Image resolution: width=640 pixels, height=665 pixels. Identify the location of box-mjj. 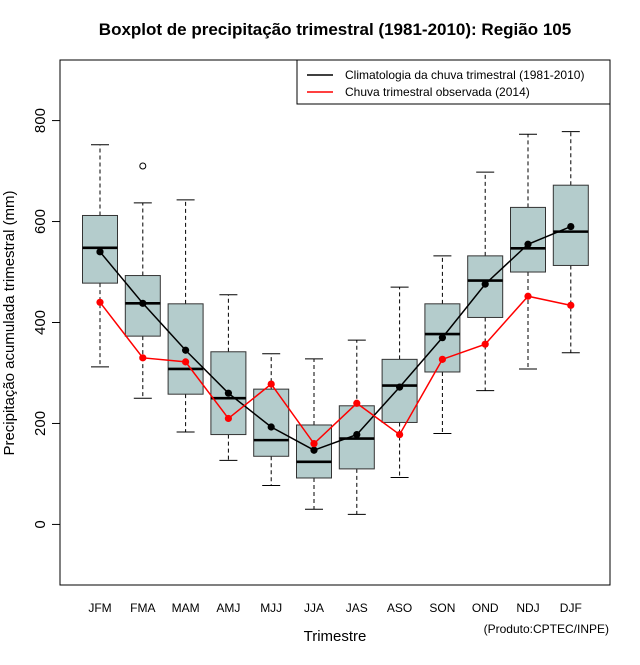
(271, 420).